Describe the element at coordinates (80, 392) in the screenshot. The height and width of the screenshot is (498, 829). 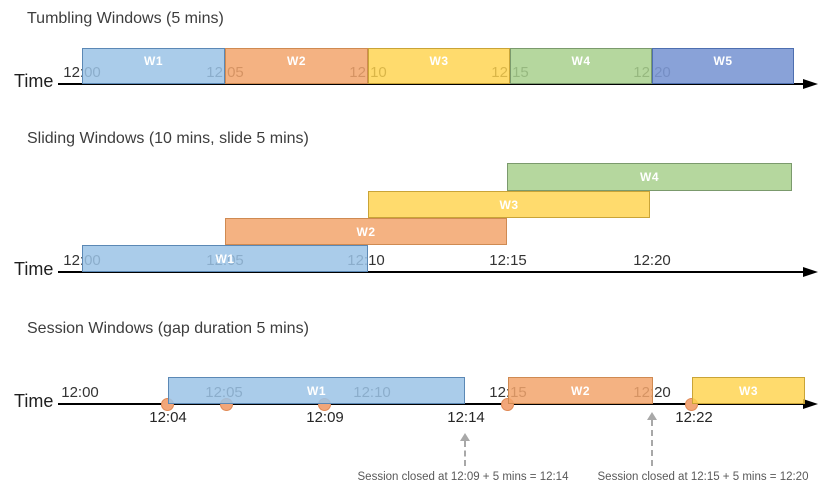
I see `time-tick-label: 12:00` at that location.